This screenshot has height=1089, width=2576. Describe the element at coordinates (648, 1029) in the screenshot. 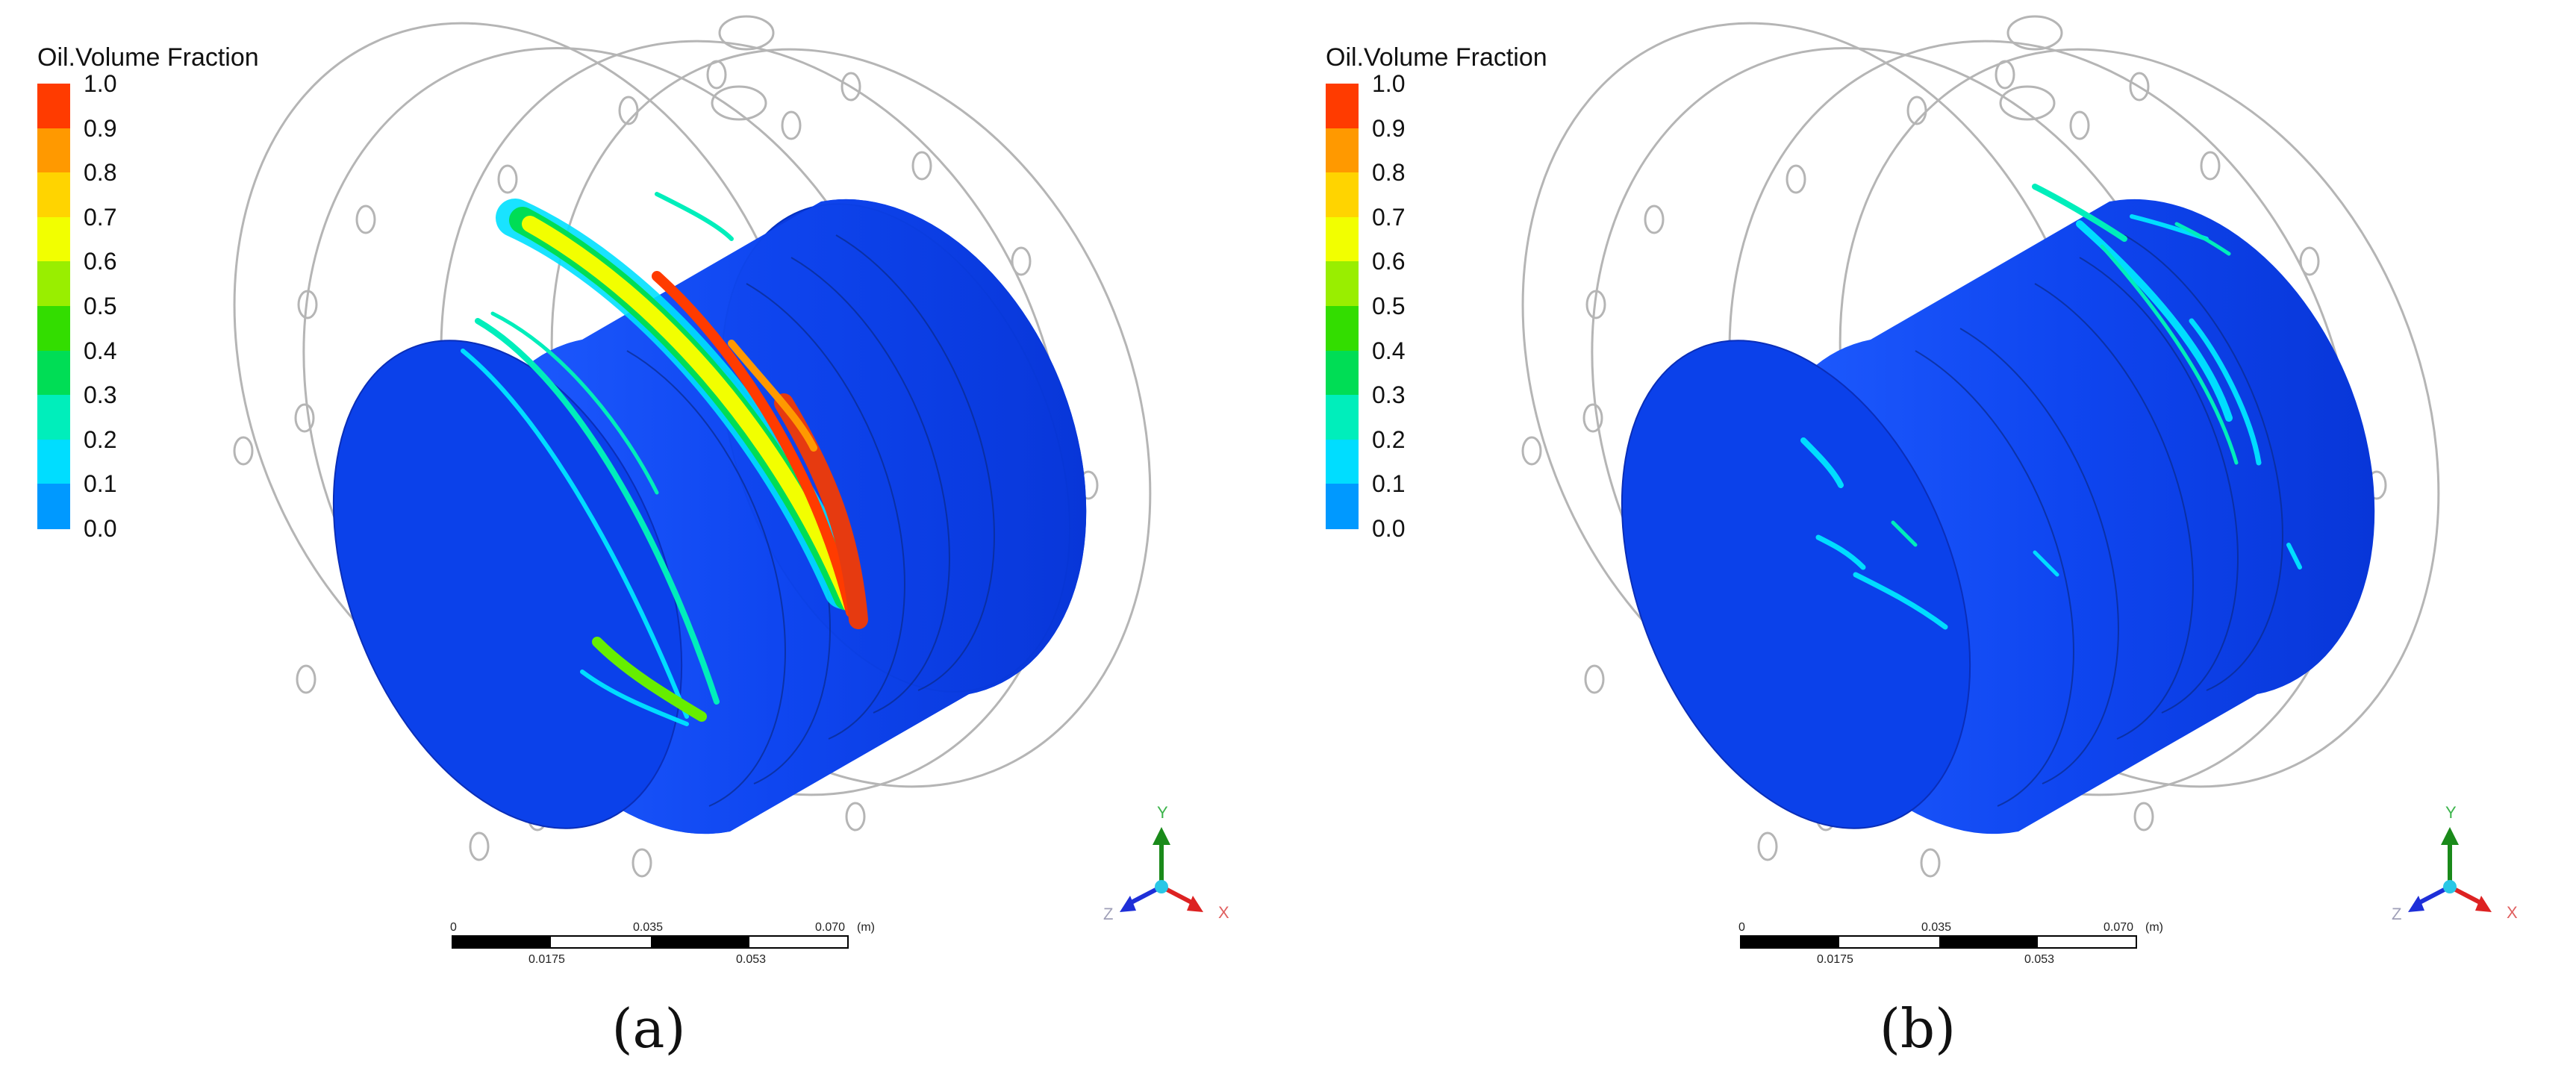

I see `subfigure-label: (a)` at that location.